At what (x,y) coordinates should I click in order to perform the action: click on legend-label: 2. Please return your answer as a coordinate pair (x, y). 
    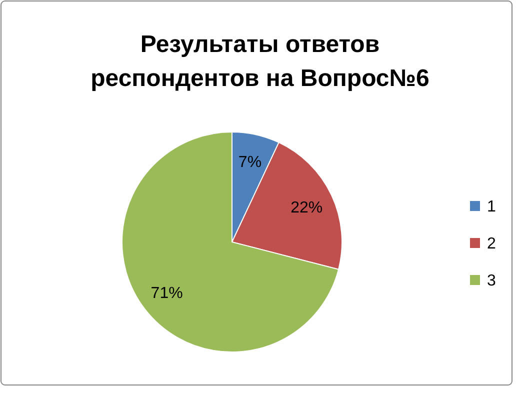
    Looking at the image, I should click on (491, 244).